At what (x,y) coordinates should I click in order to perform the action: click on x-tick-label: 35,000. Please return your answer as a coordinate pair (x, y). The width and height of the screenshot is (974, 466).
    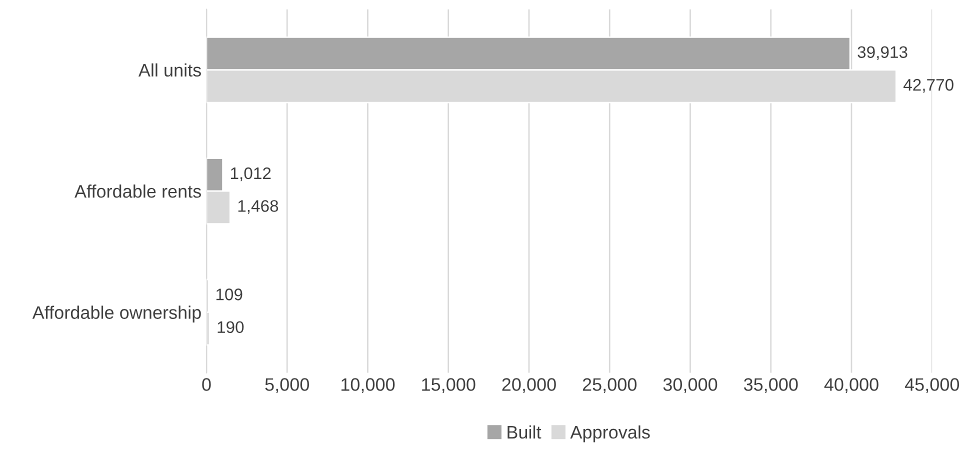
    Looking at the image, I should click on (771, 386).